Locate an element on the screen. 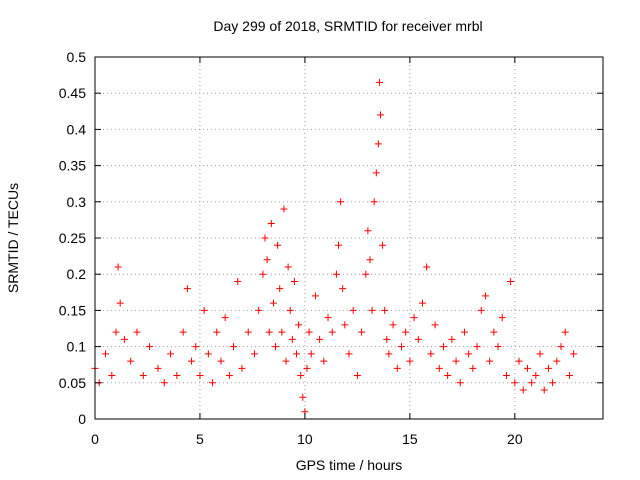  y-tick-label: 0.1 is located at coordinates (77, 347).